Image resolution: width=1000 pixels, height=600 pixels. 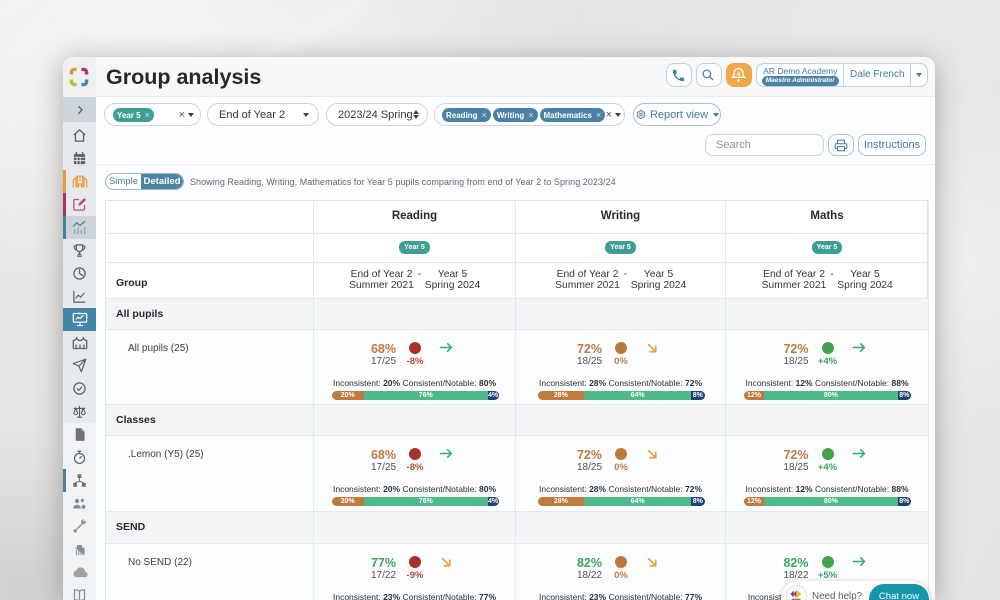 What do you see at coordinates (739, 74) in the screenshot?
I see `svg-text: 4` at bounding box center [739, 74].